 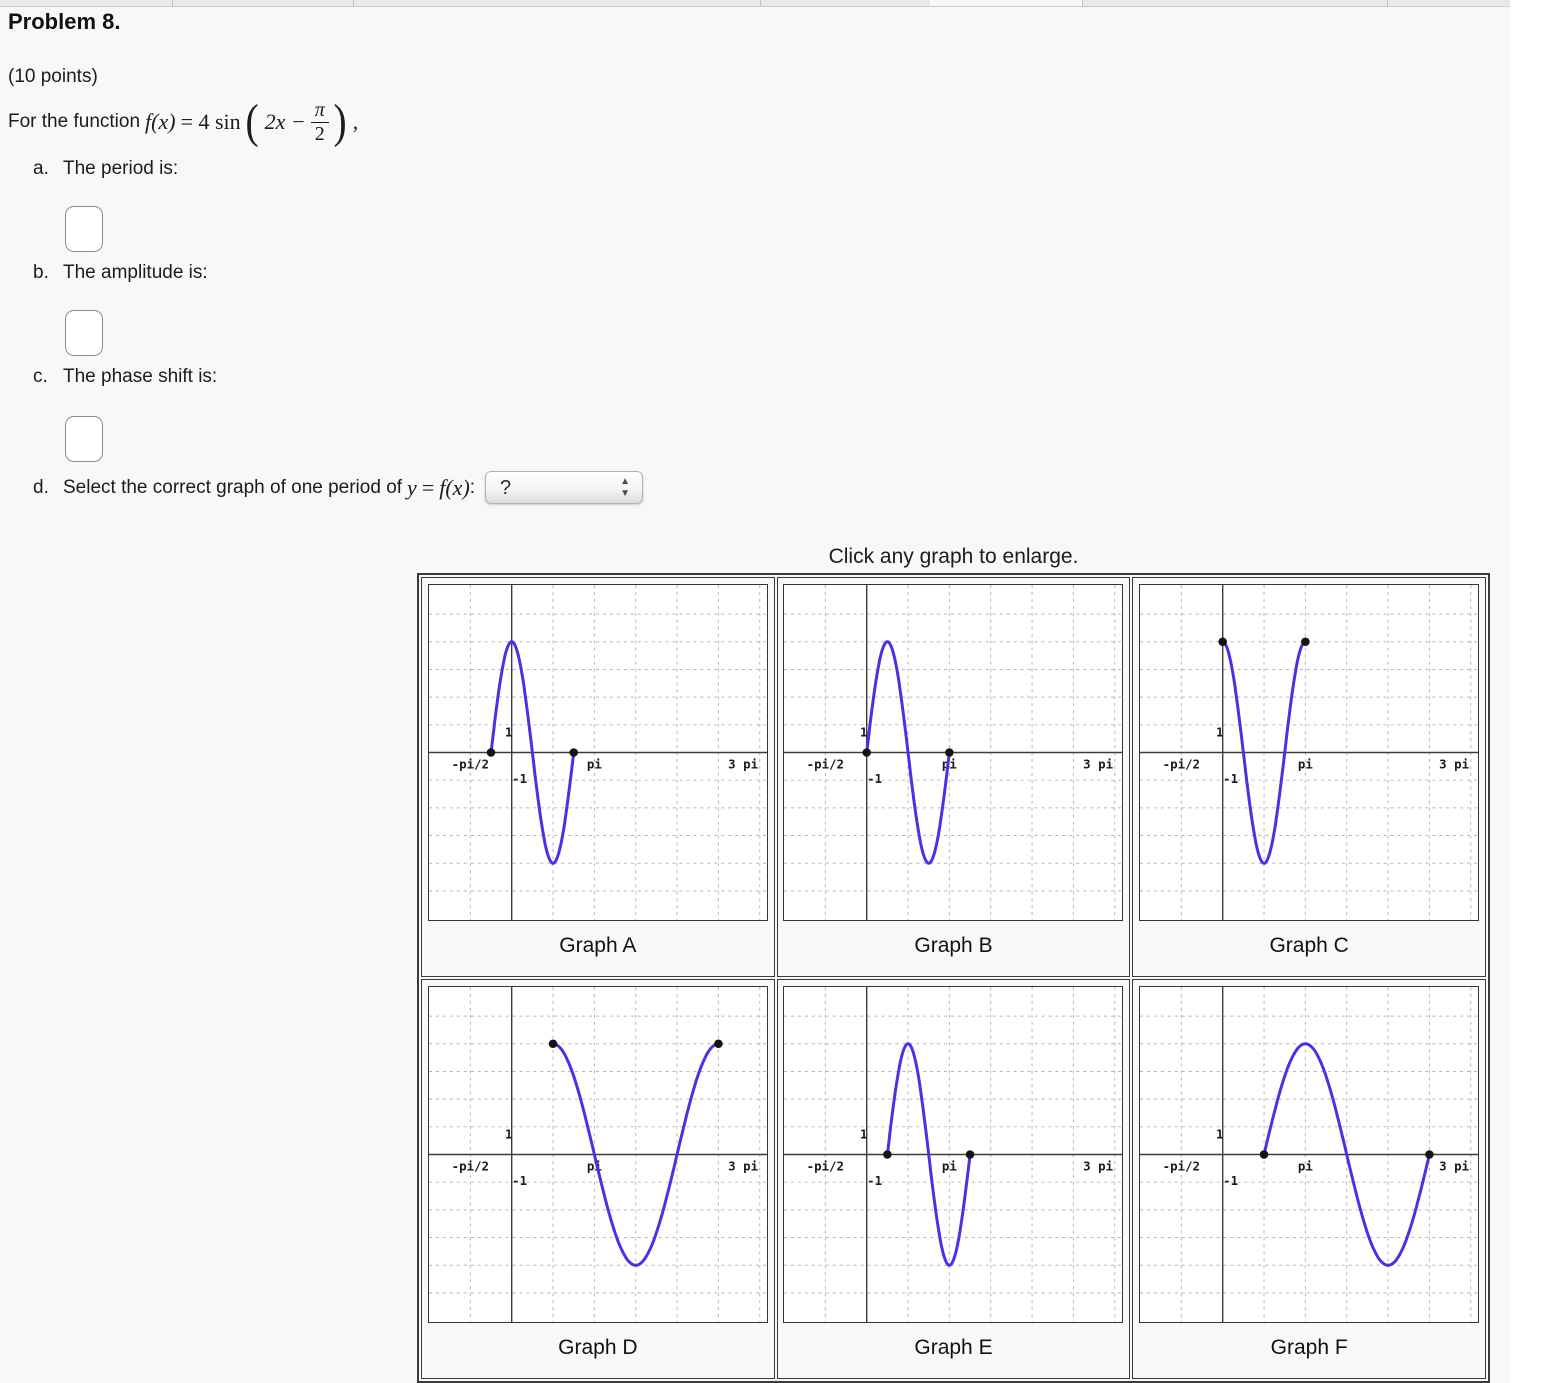 What do you see at coordinates (1006, 3) in the screenshot?
I see `top-strip-segment` at bounding box center [1006, 3].